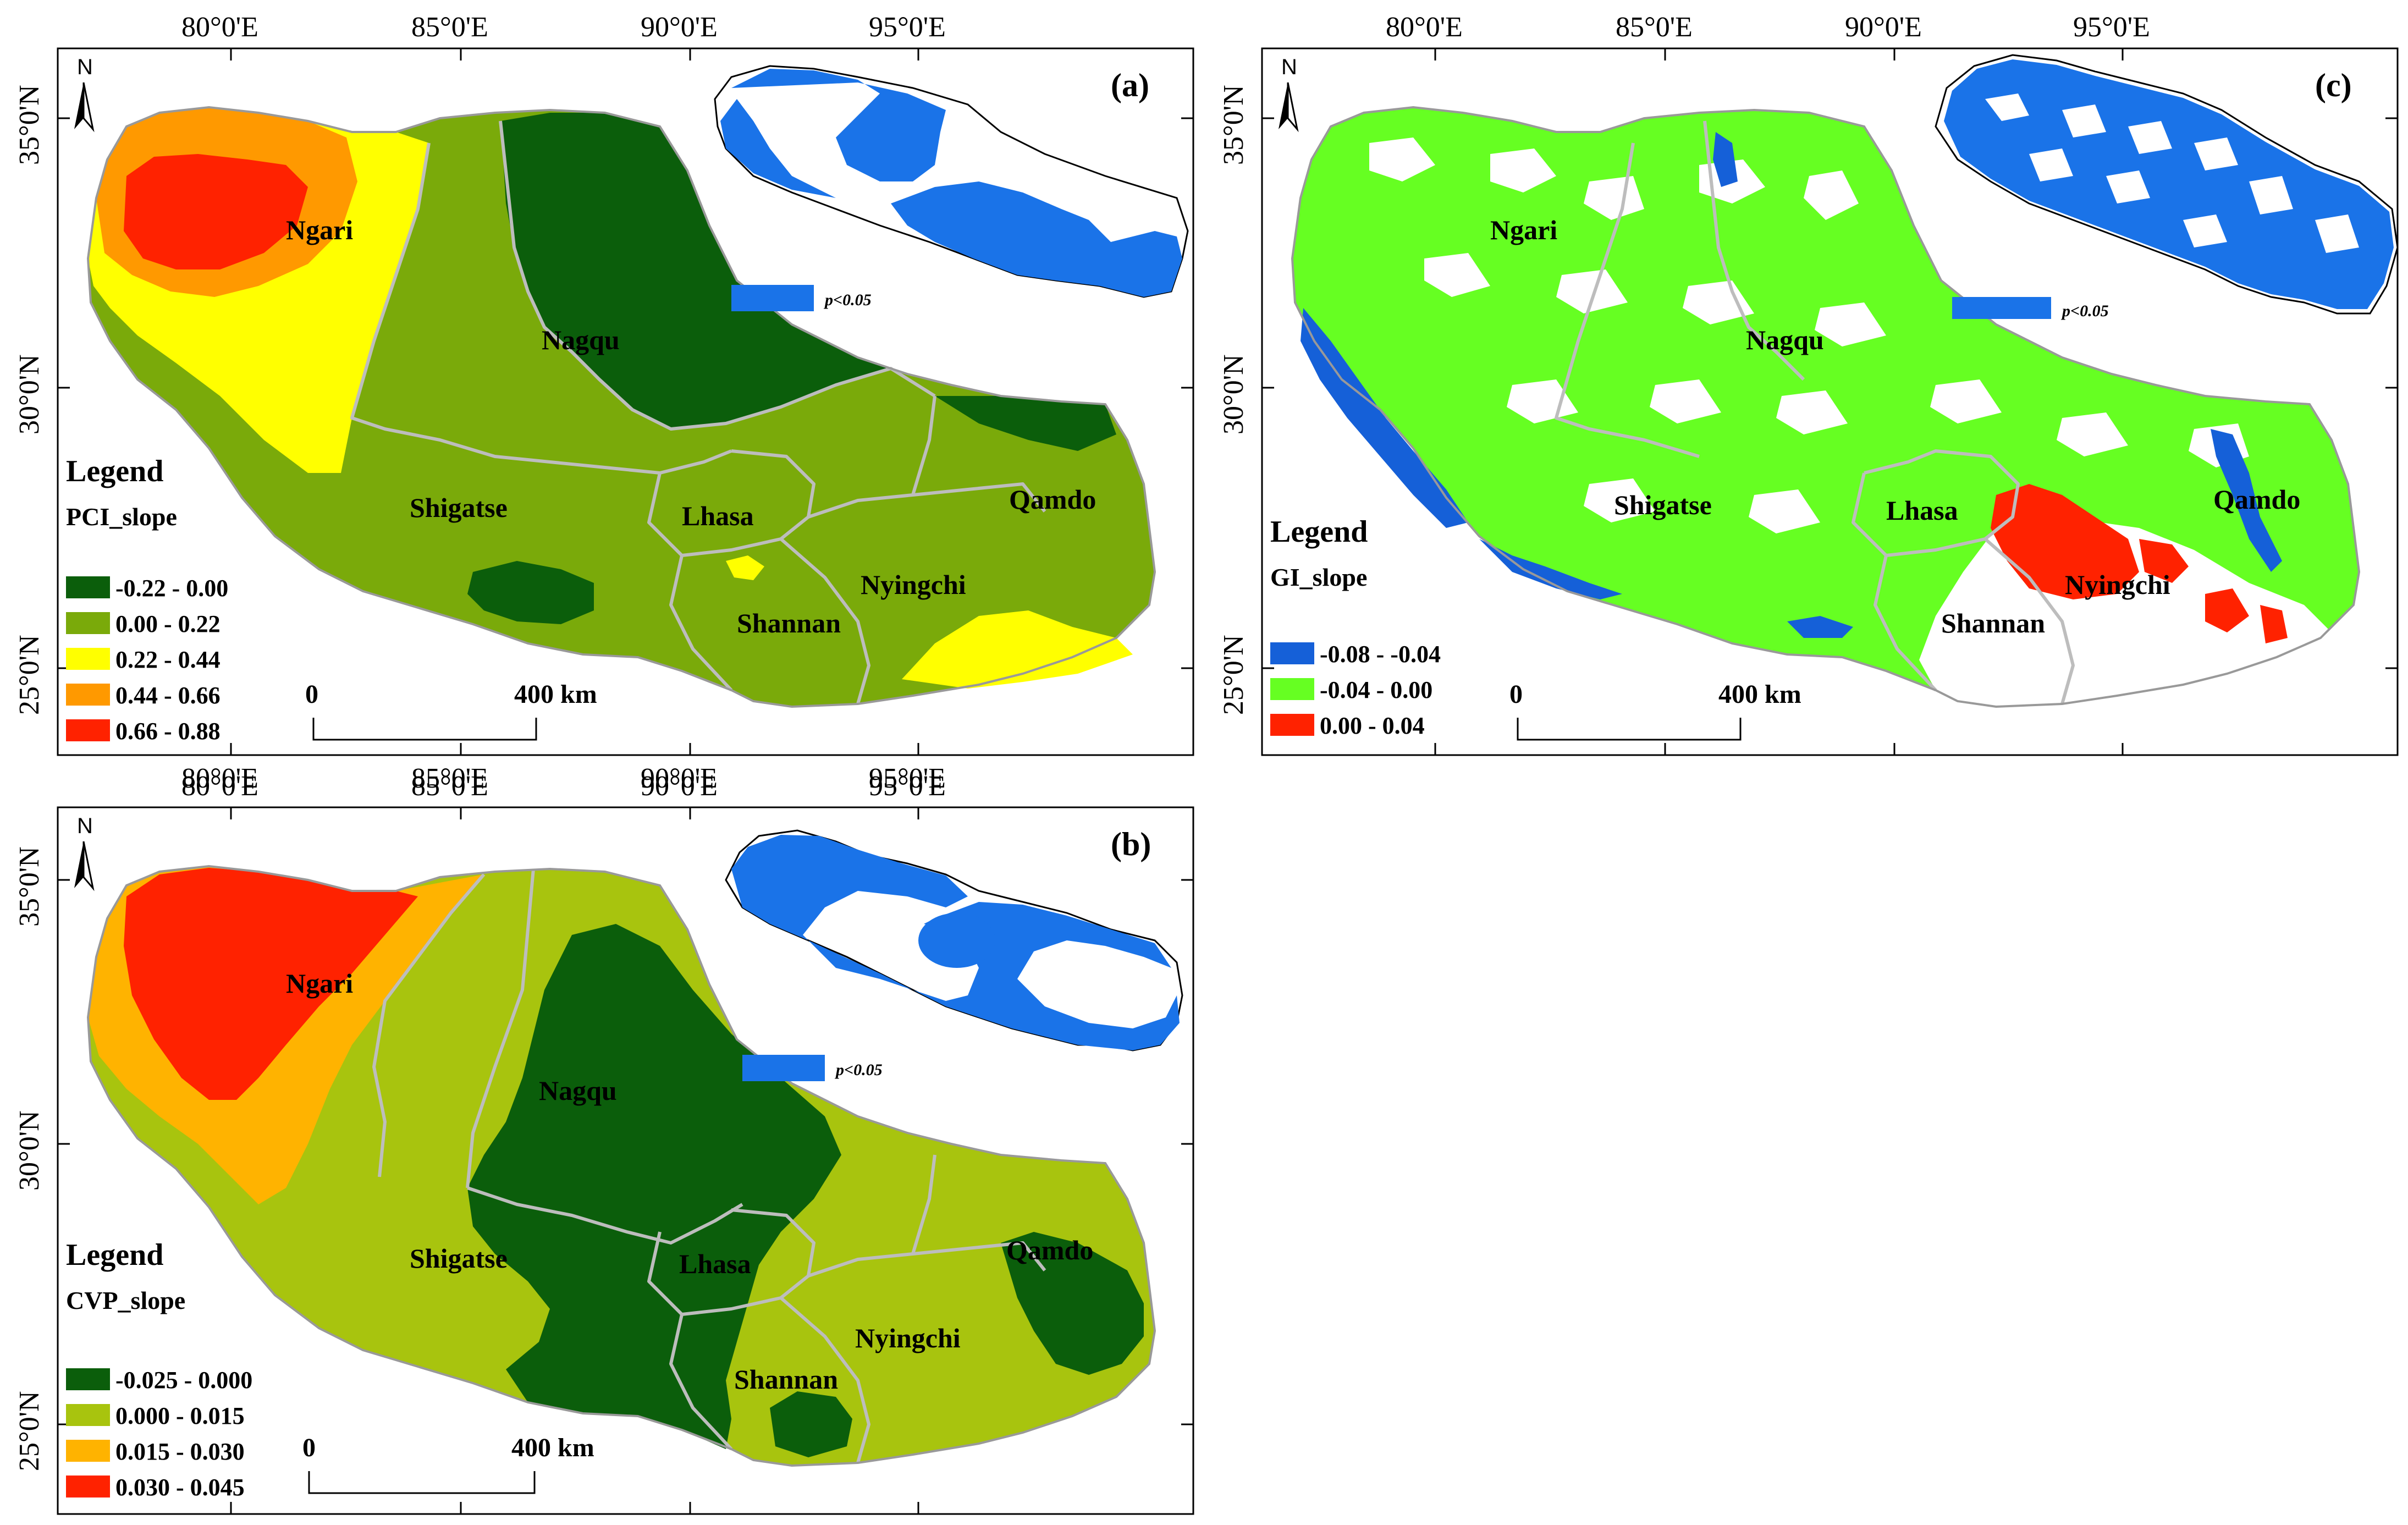 The width and height of the screenshot is (2408, 1525). I want to click on legend-item-label: 0.000 - 0.015, so click(180, 1416).